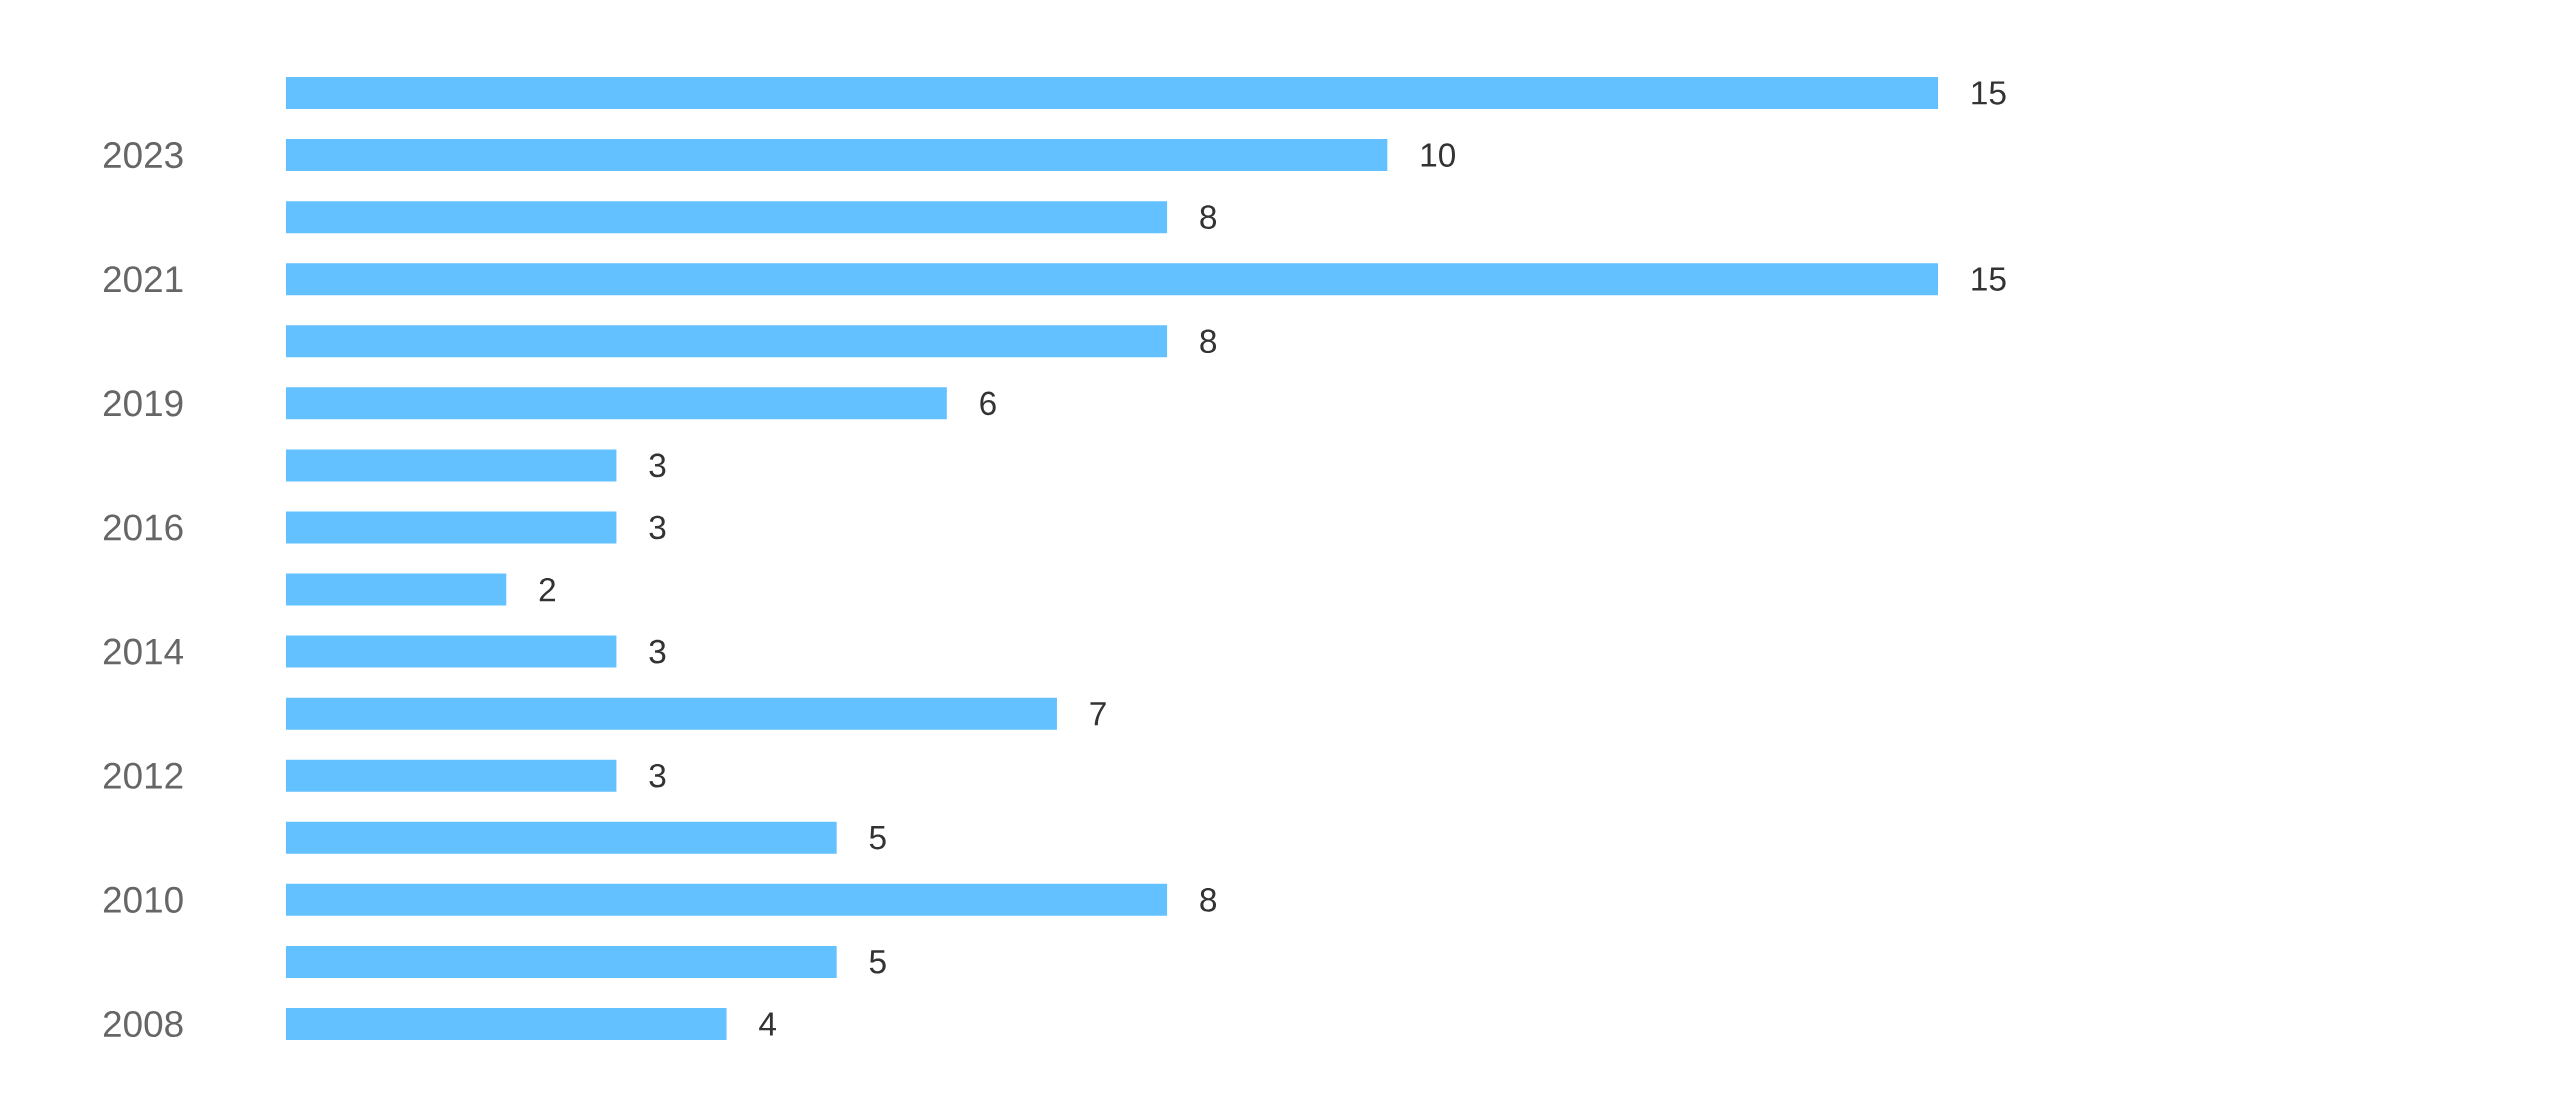  I want to click on y-tick-label: 2012, so click(143, 775).